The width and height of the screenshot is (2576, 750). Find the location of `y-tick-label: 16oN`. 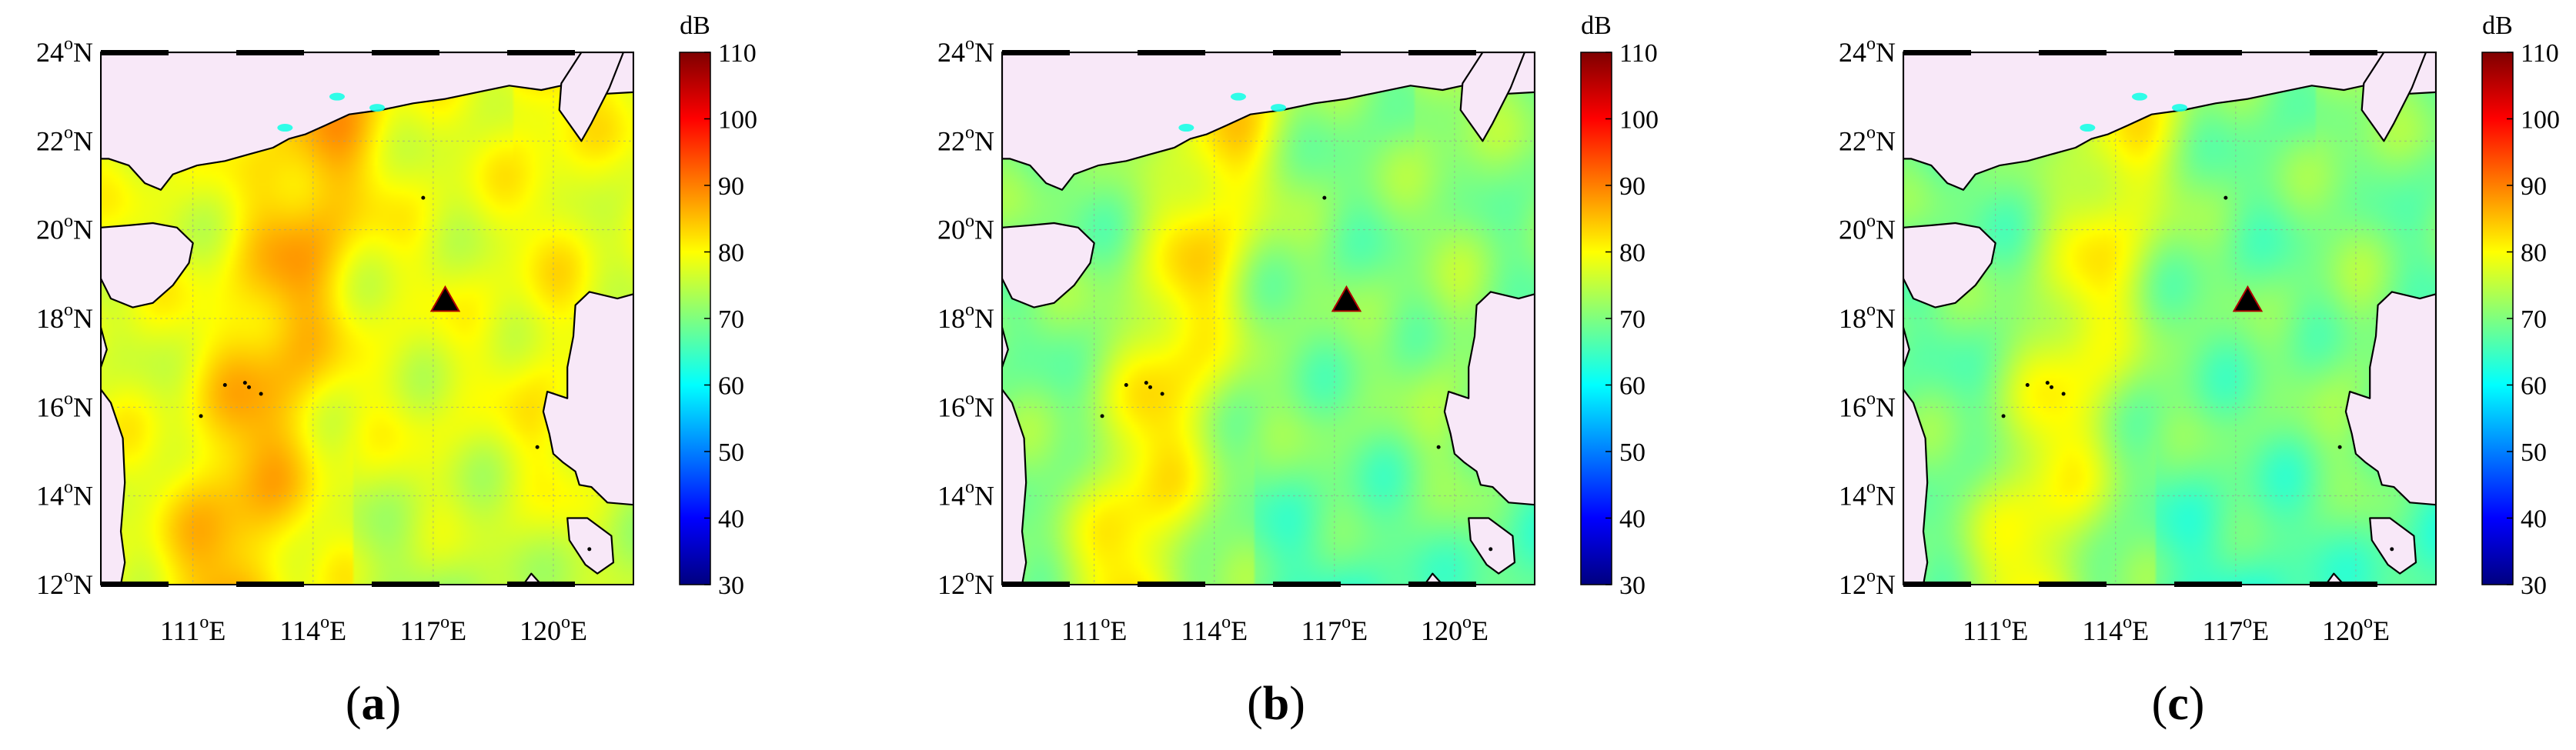

y-tick-label: 16oN is located at coordinates (64, 405).